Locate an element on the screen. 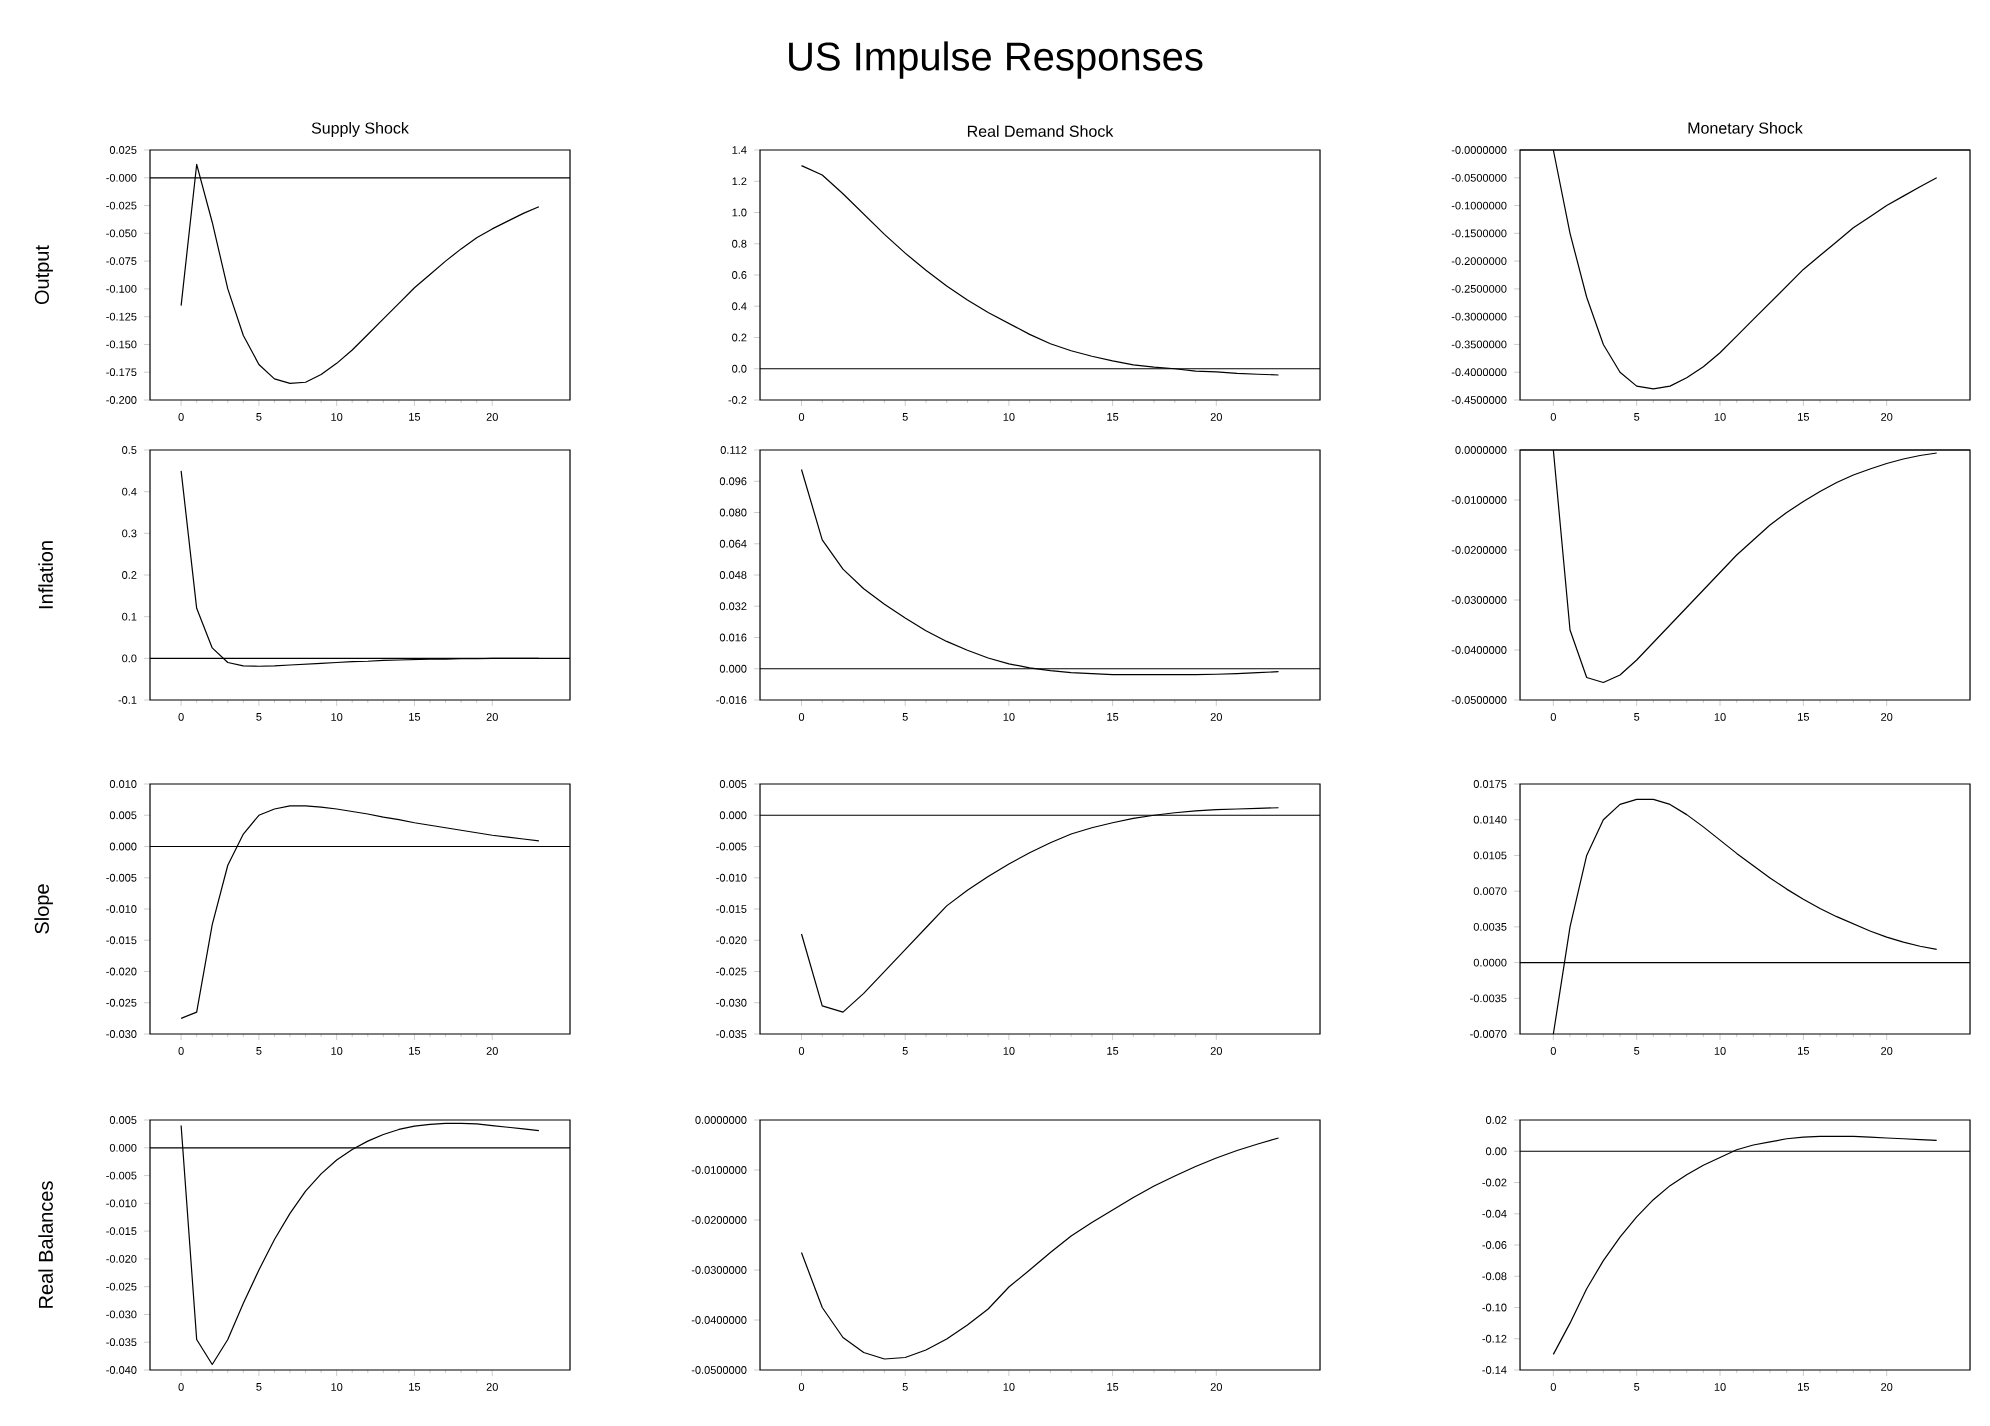  y-axis-title: Inflation is located at coordinates (45, 575).